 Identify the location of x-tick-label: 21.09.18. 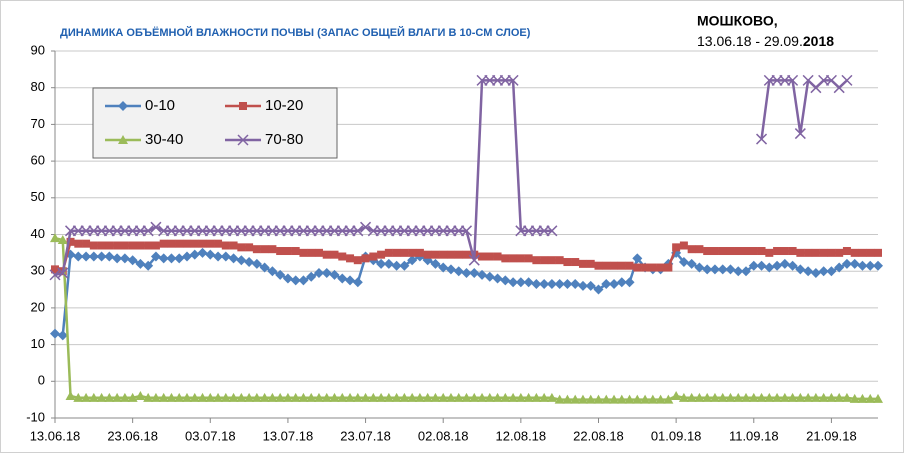
(831, 435).